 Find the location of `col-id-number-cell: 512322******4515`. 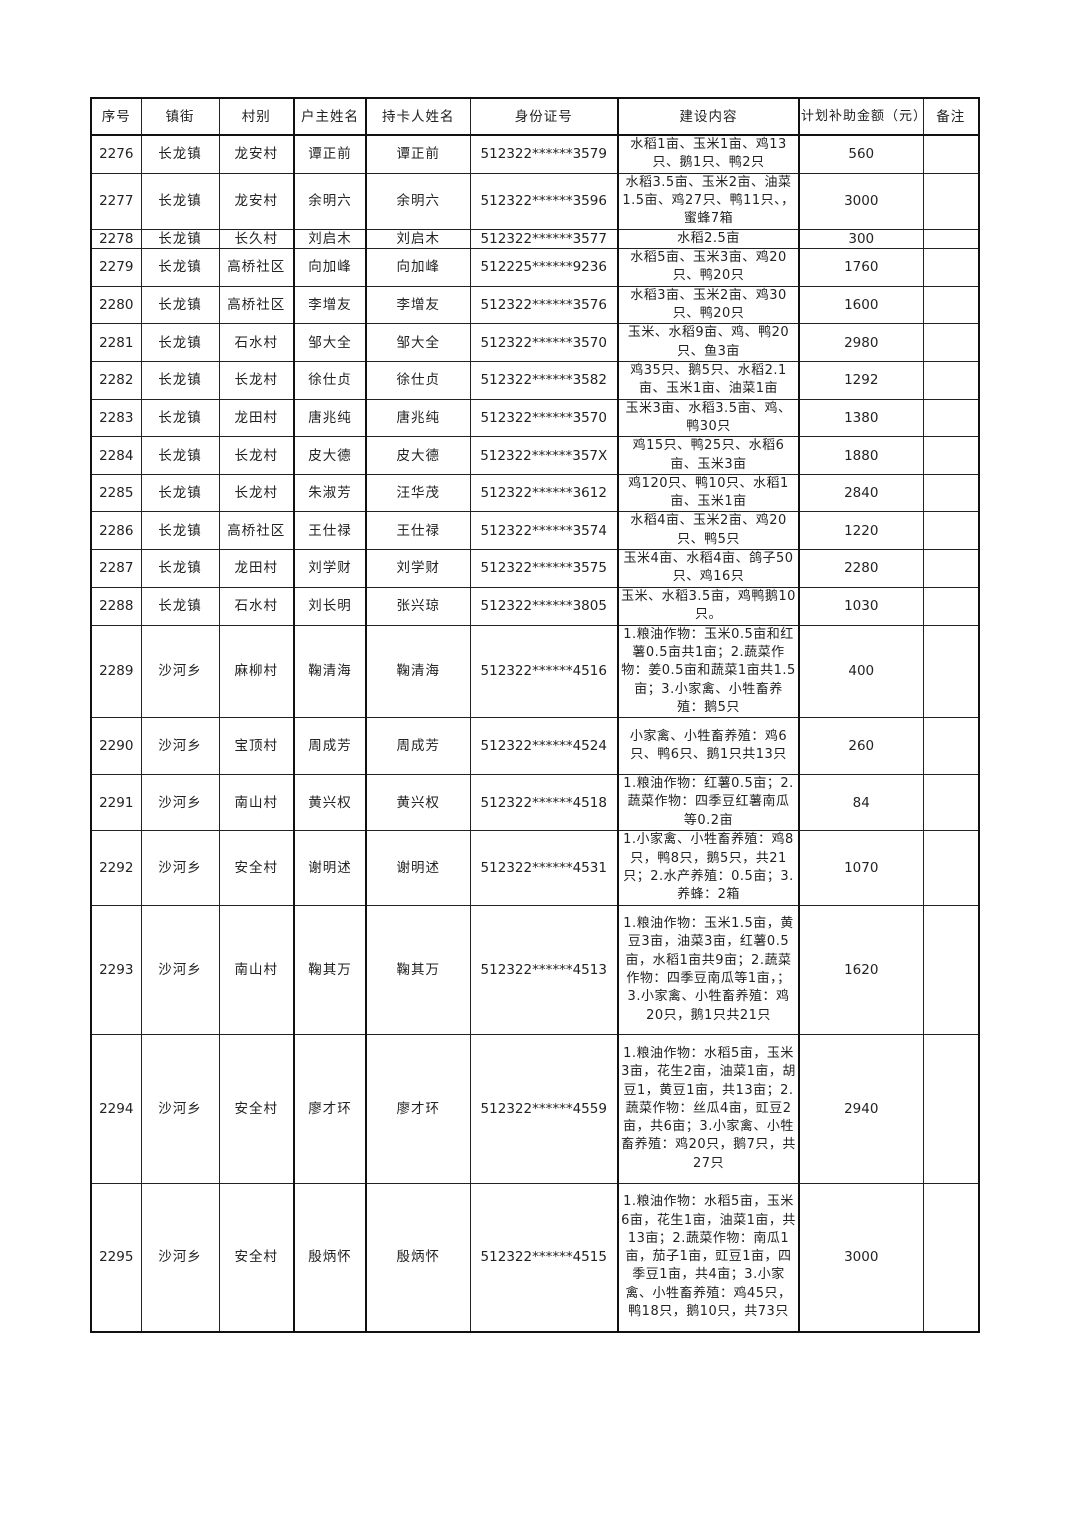

col-id-number-cell: 512322******4515 is located at coordinates (544, 1258).